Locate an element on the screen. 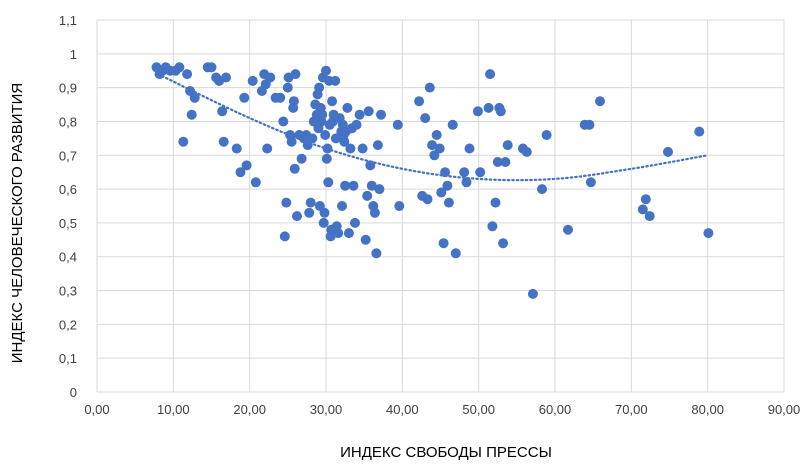 This screenshot has width=806, height=466. y-tick-label: 0,1 is located at coordinates (68, 358).